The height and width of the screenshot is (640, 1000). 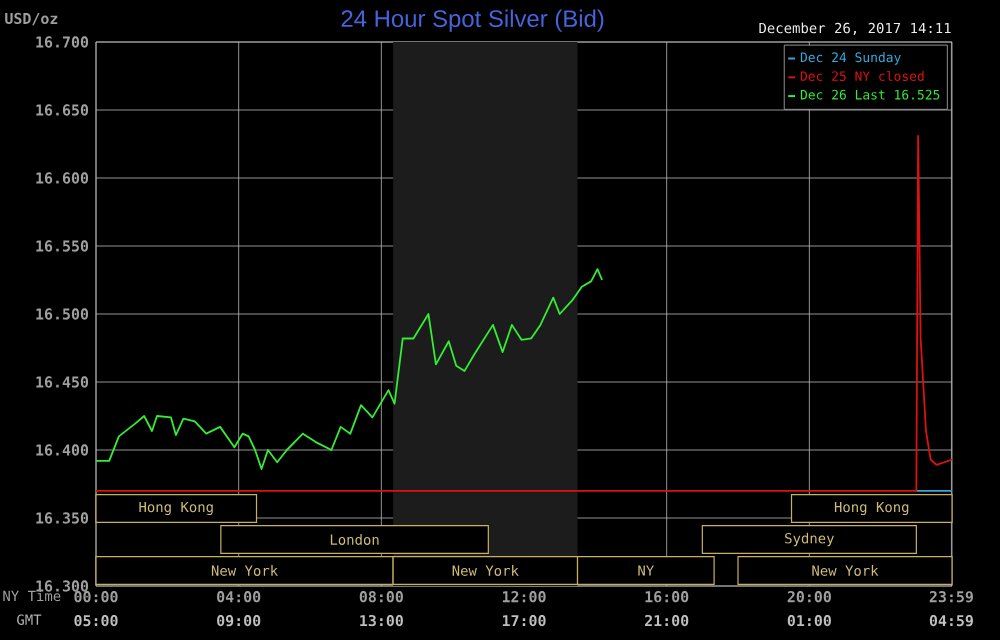 I want to click on chart-title: 24 Hour Spot Silver (Bid), so click(x=472, y=20).